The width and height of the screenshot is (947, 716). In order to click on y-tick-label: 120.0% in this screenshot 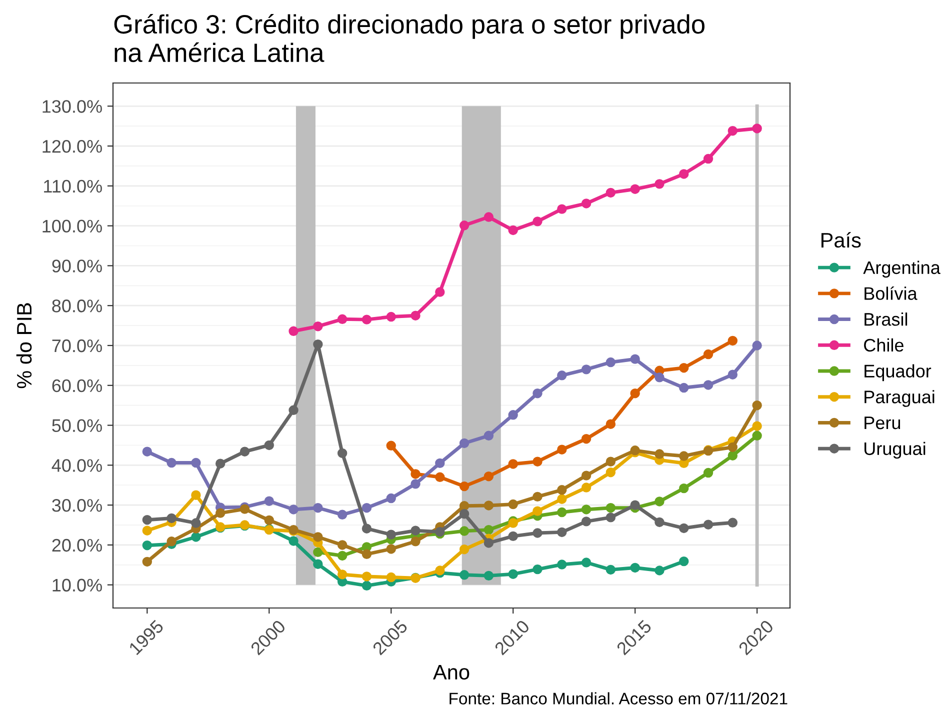, I will do `click(72, 146)`.